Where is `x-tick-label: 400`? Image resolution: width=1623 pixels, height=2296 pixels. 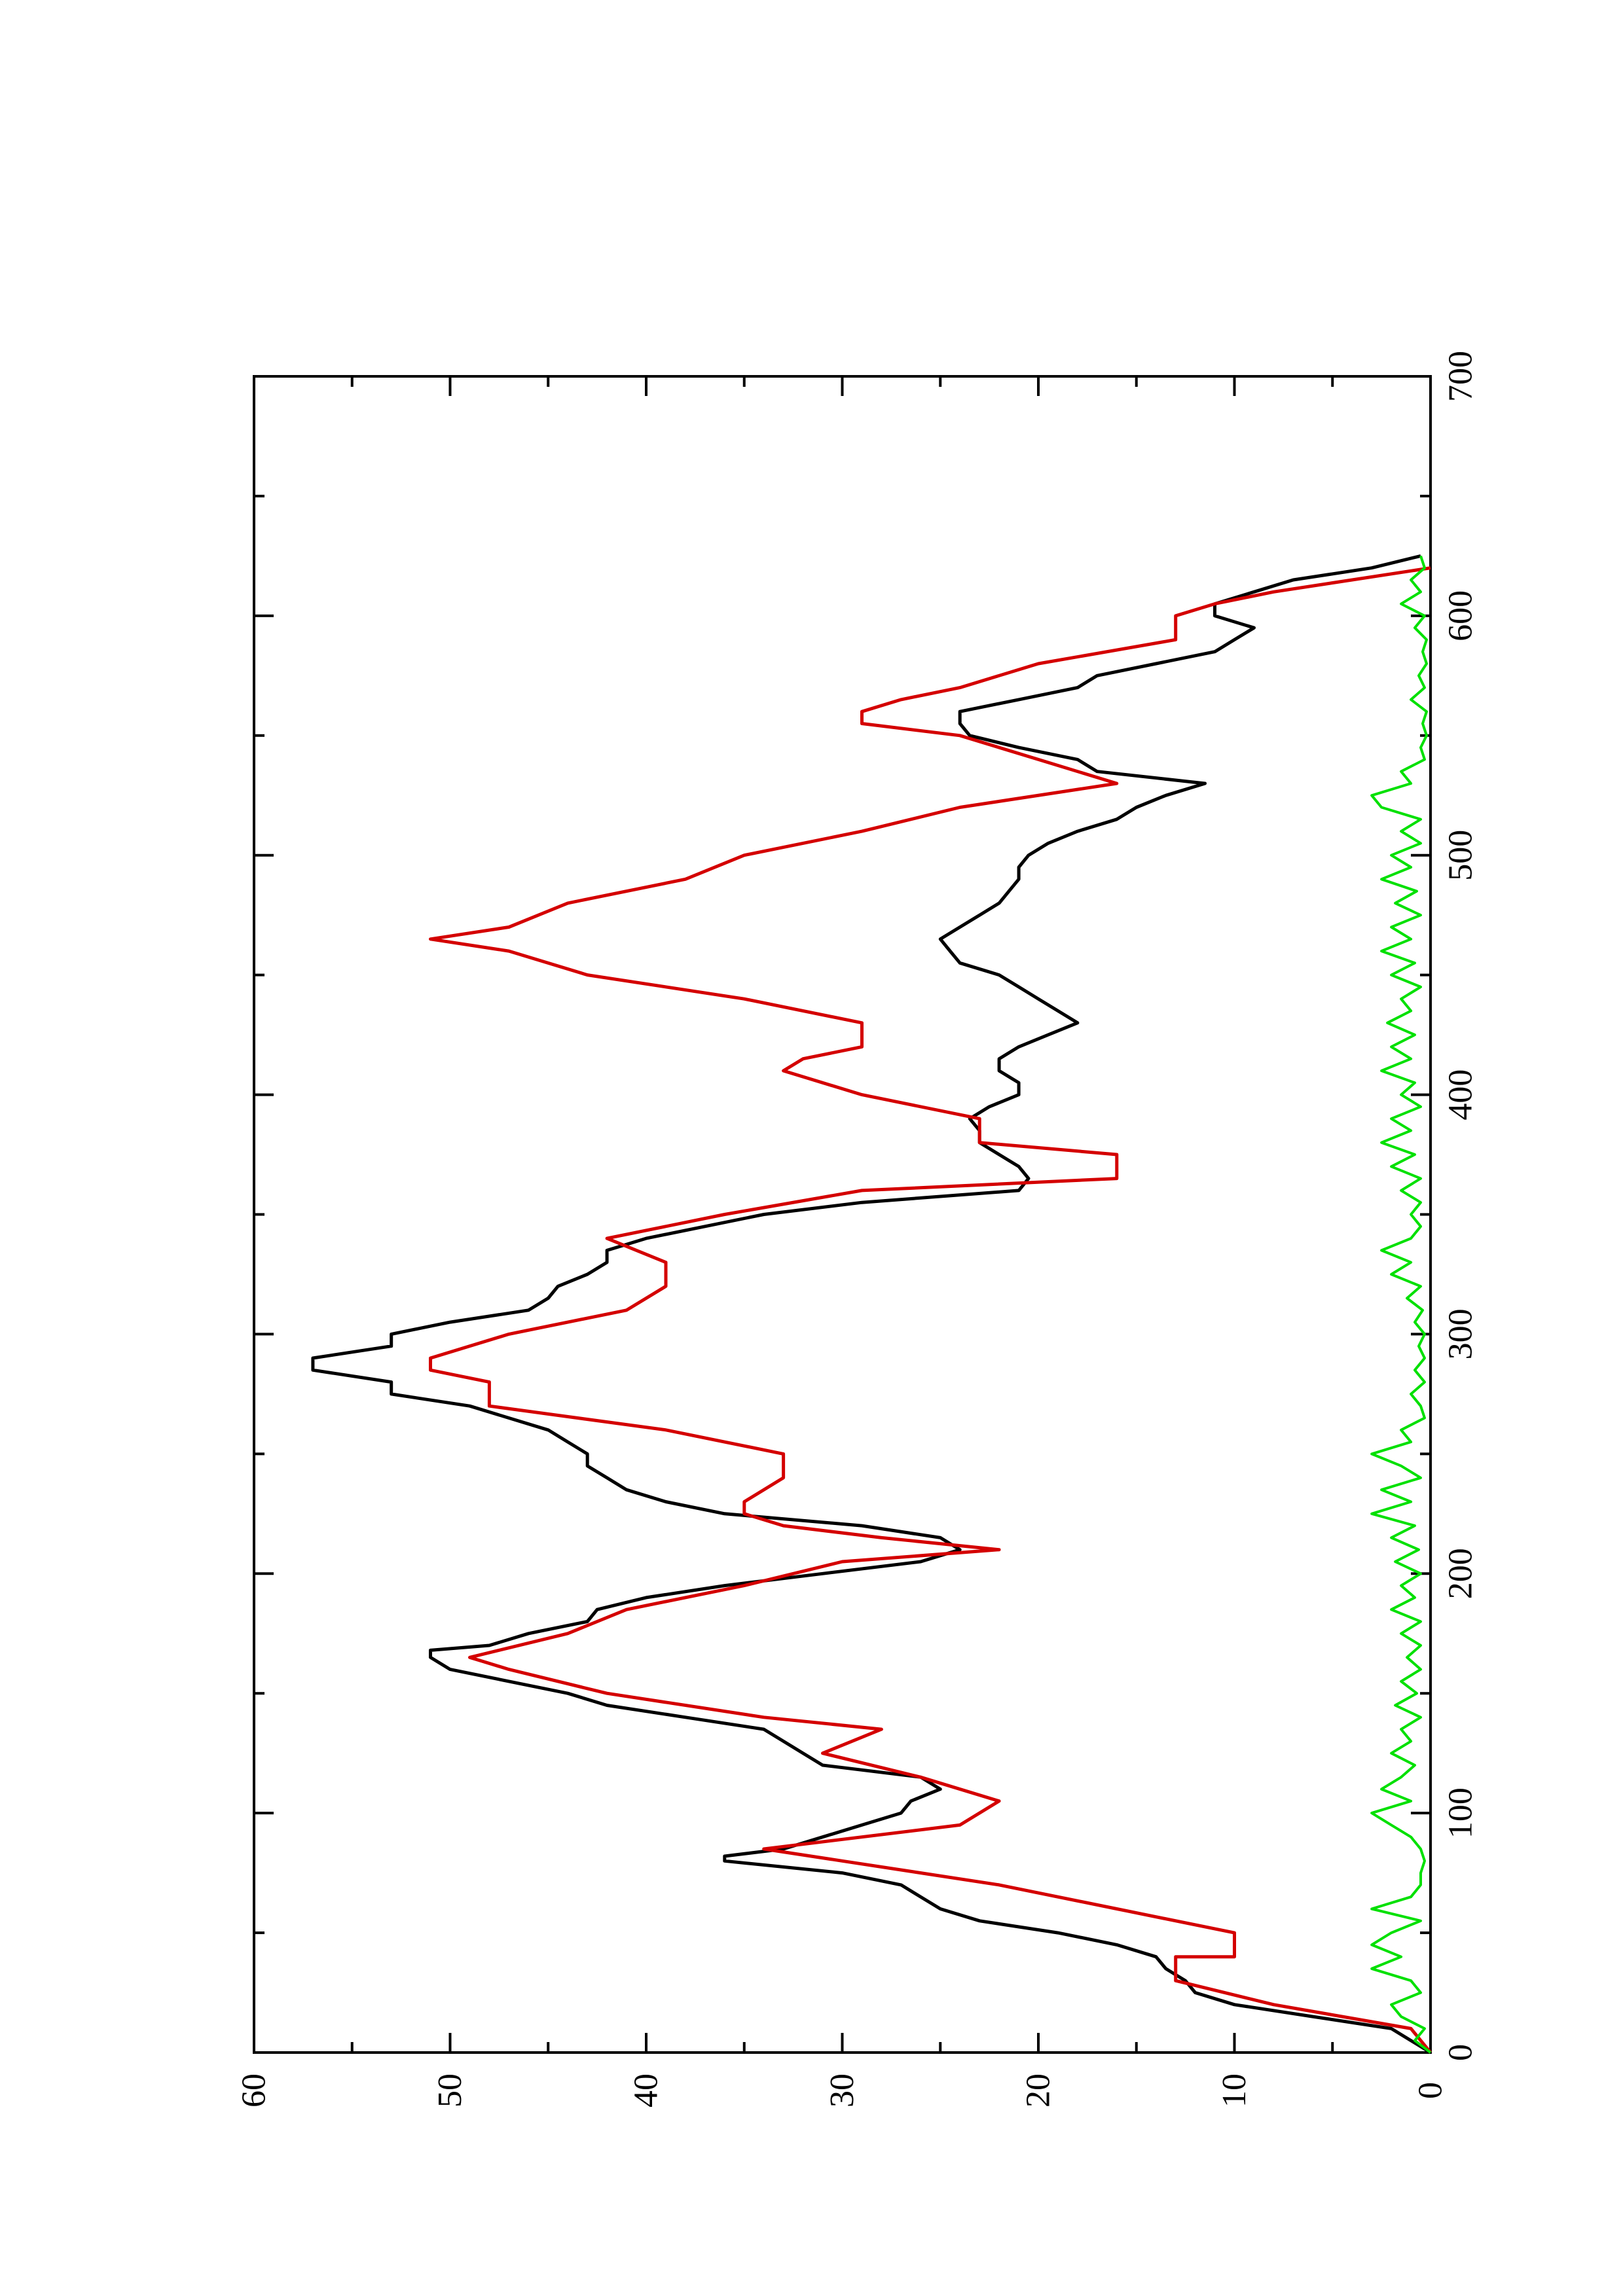 x-tick-label: 400 is located at coordinates (1461, 1095).